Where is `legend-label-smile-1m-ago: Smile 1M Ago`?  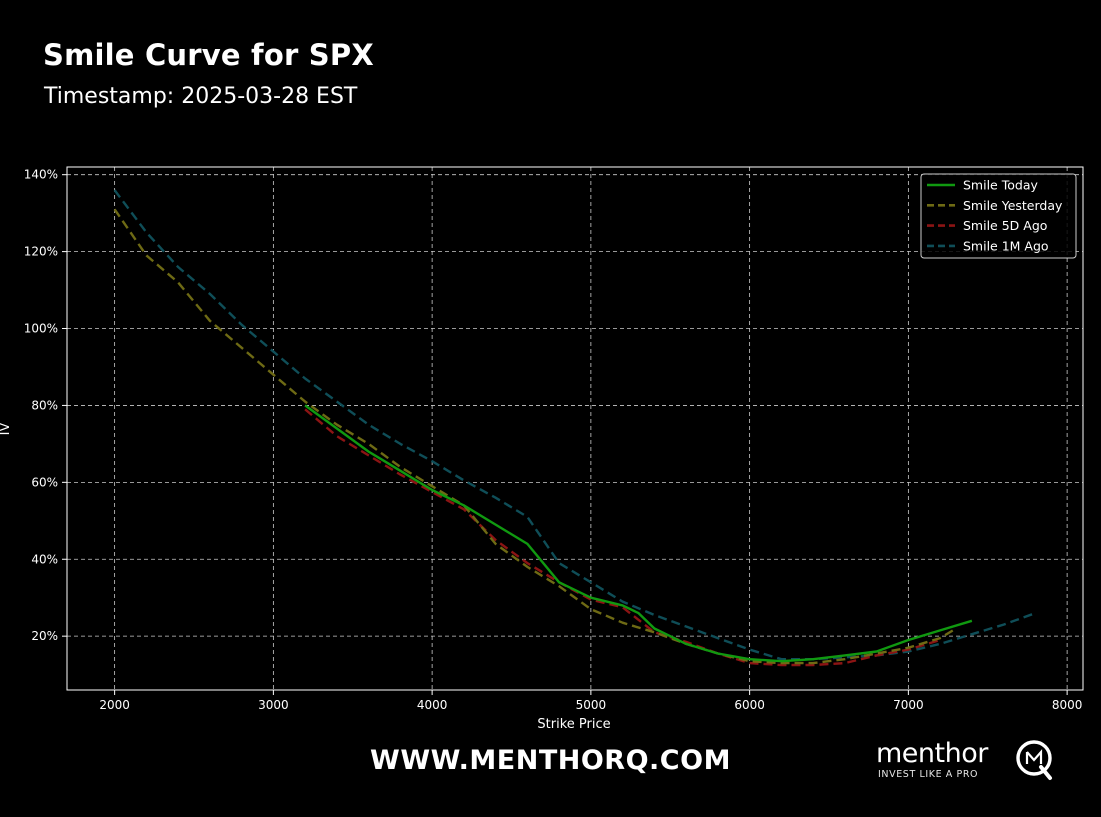 legend-label-smile-1m-ago: Smile 1M Ago is located at coordinates (1006, 245).